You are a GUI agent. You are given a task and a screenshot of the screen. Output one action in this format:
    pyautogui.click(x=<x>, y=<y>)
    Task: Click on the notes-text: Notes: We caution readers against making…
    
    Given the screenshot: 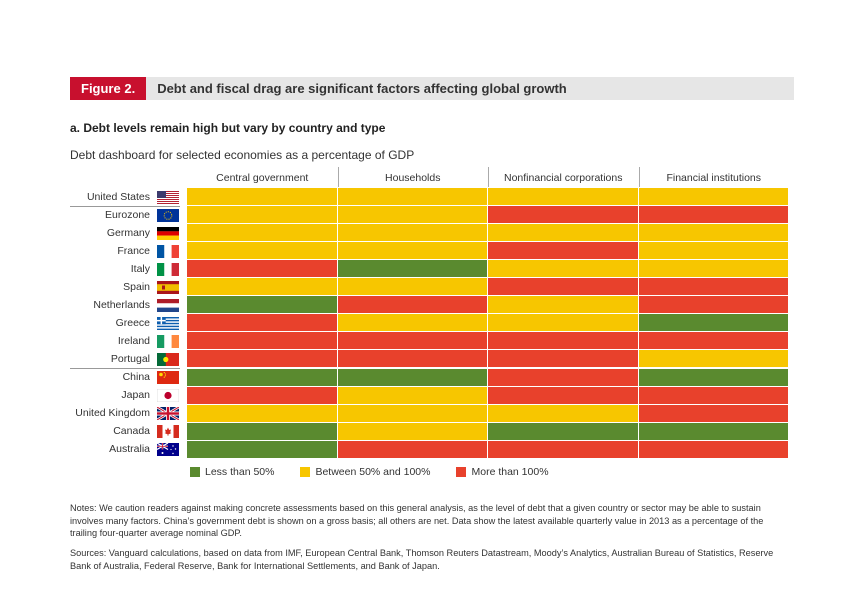 What is the action you would take?
    pyautogui.click(x=417, y=520)
    